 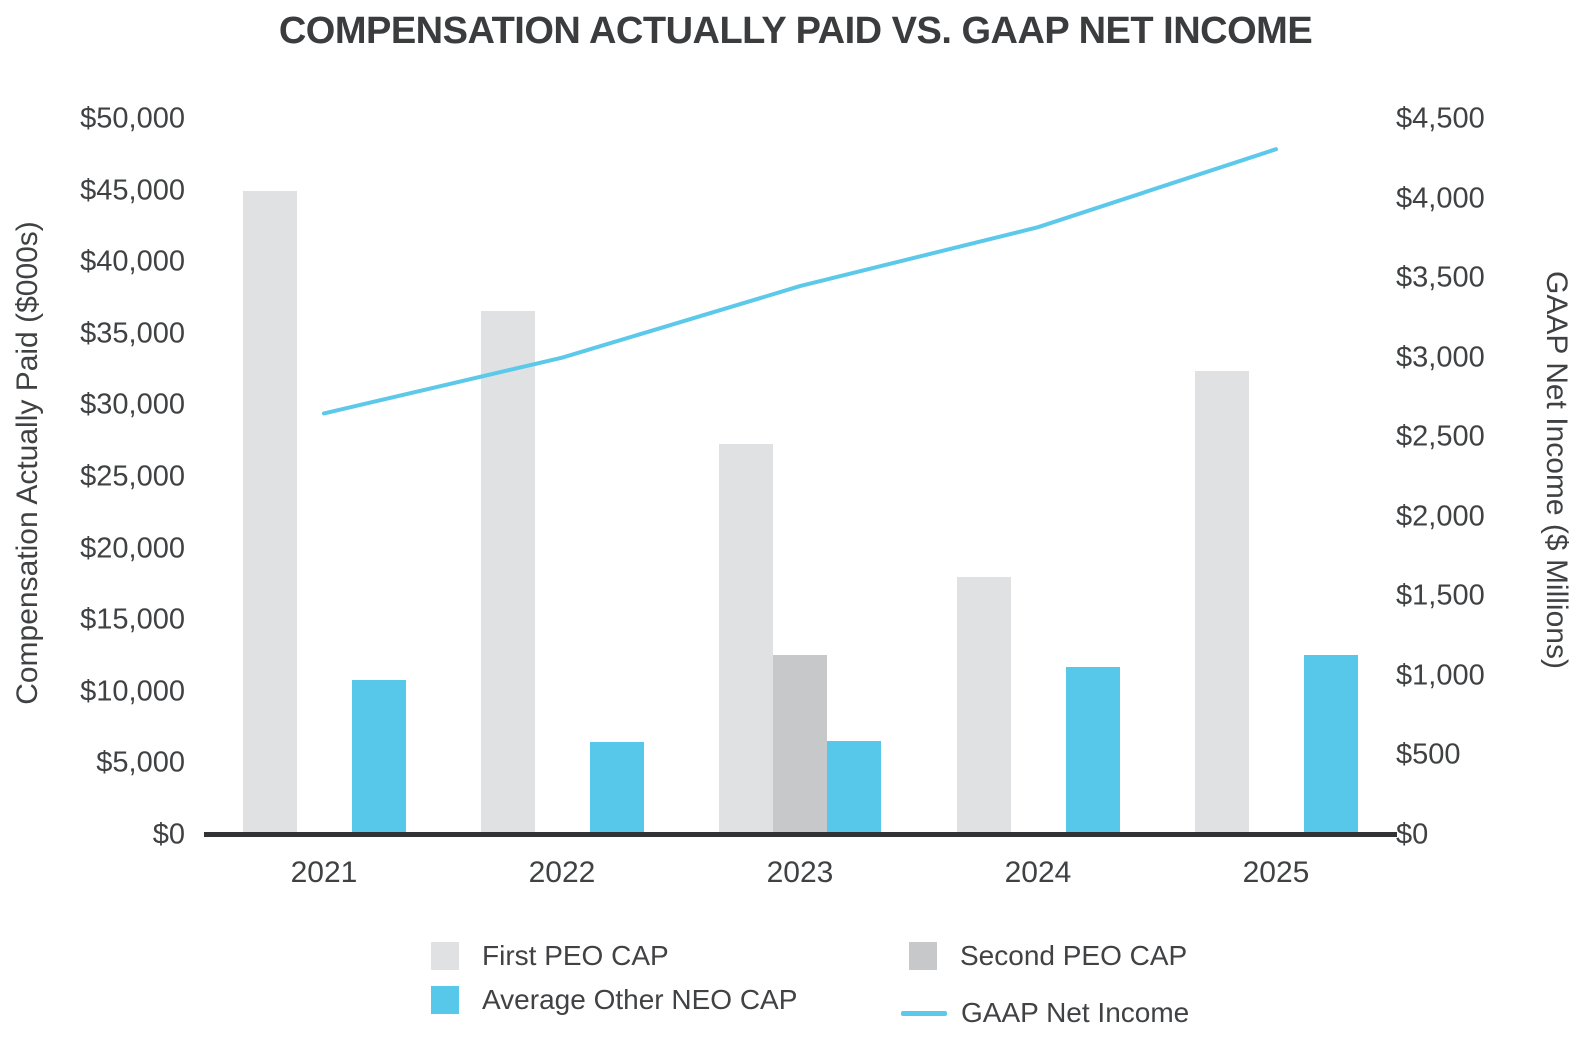 What do you see at coordinates (1440, 198) in the screenshot?
I see `right-axis-tick-8: $4,000` at bounding box center [1440, 198].